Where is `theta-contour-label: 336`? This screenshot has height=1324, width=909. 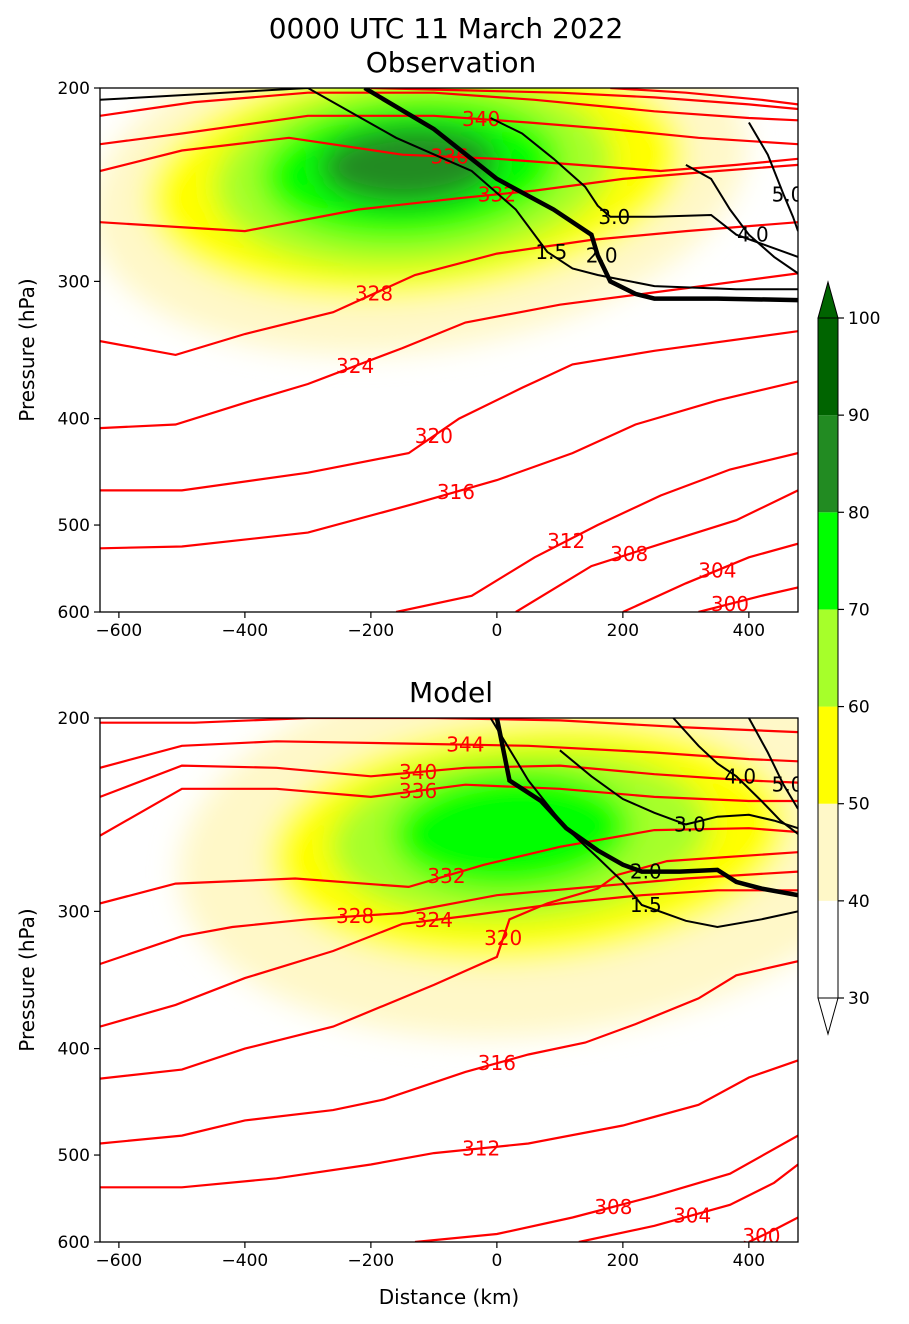 theta-contour-label: 336 is located at coordinates (450, 157).